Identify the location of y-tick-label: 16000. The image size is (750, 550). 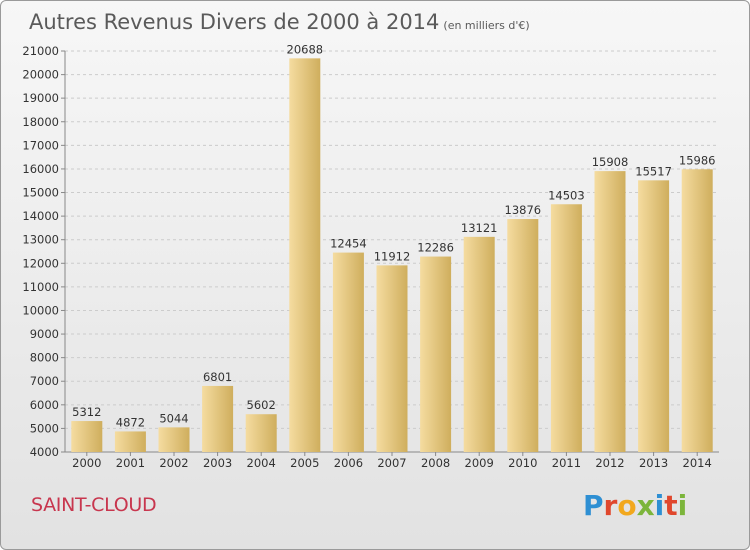
(40, 169).